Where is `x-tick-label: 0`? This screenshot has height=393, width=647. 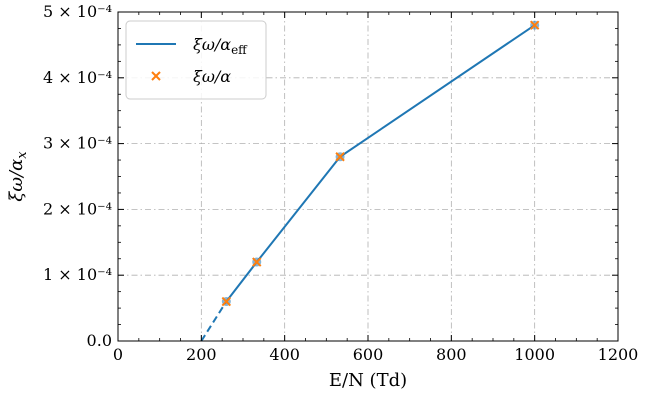
x-tick-label: 0 is located at coordinates (118, 354).